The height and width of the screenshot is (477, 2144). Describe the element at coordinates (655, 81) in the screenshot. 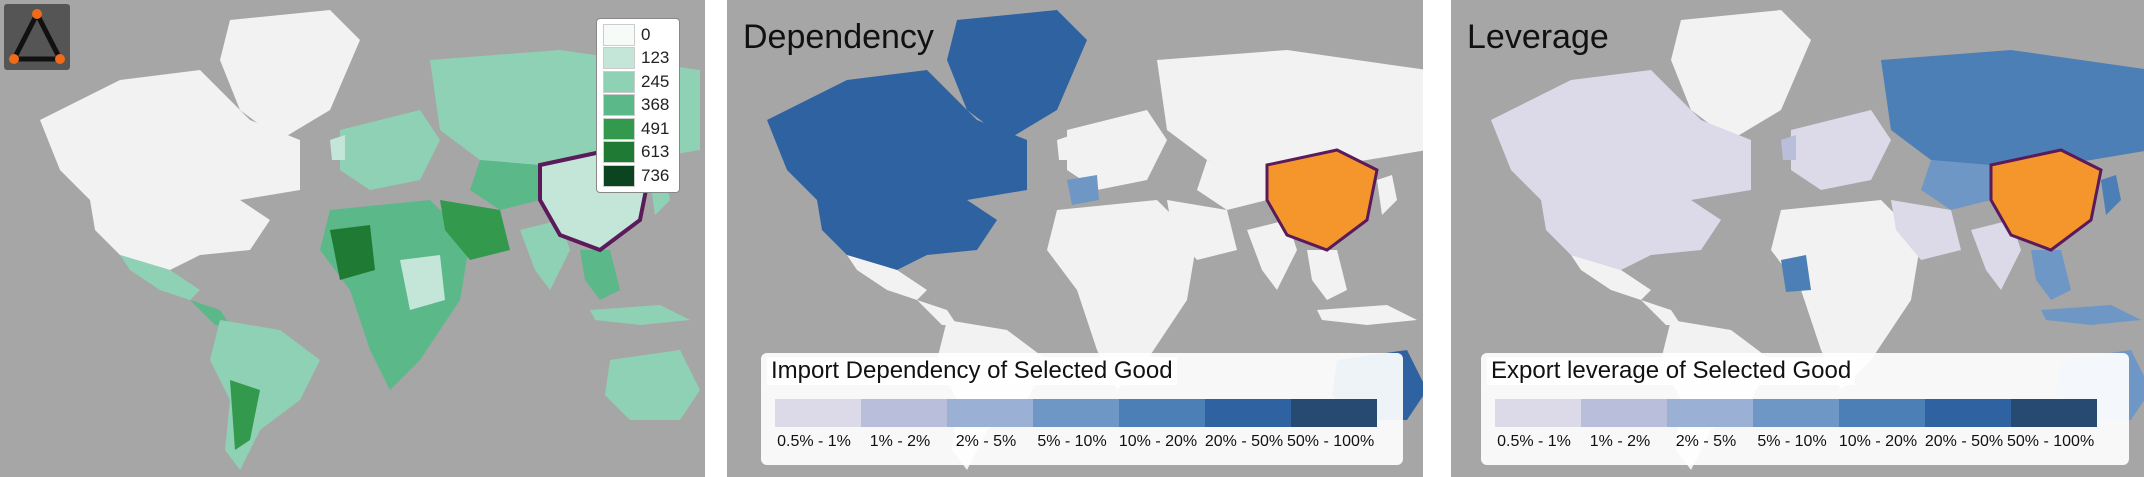

I see `scale-label: 245` at that location.